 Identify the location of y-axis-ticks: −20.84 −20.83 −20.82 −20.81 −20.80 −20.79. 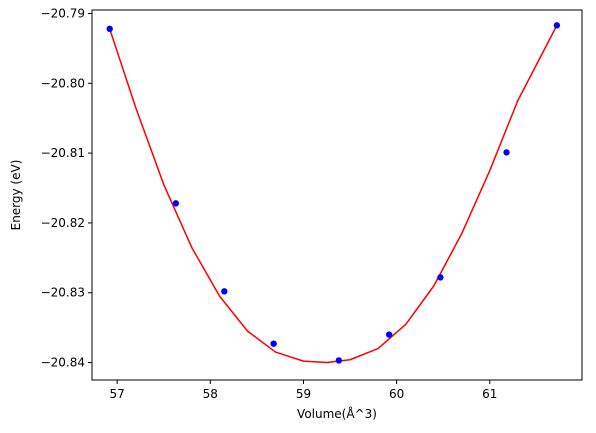
(66, 188).